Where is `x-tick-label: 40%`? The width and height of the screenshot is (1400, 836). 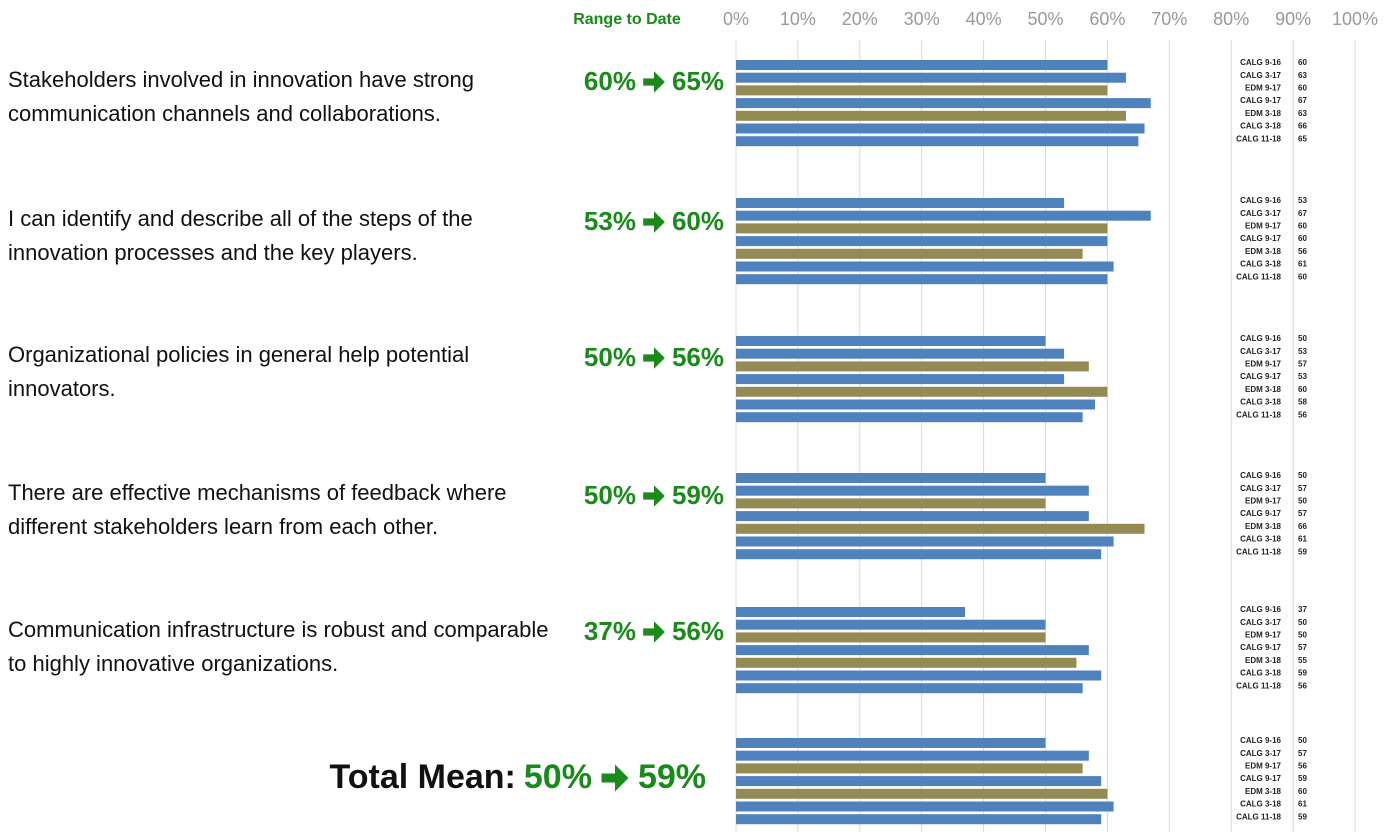 x-tick-label: 40% is located at coordinates (984, 19).